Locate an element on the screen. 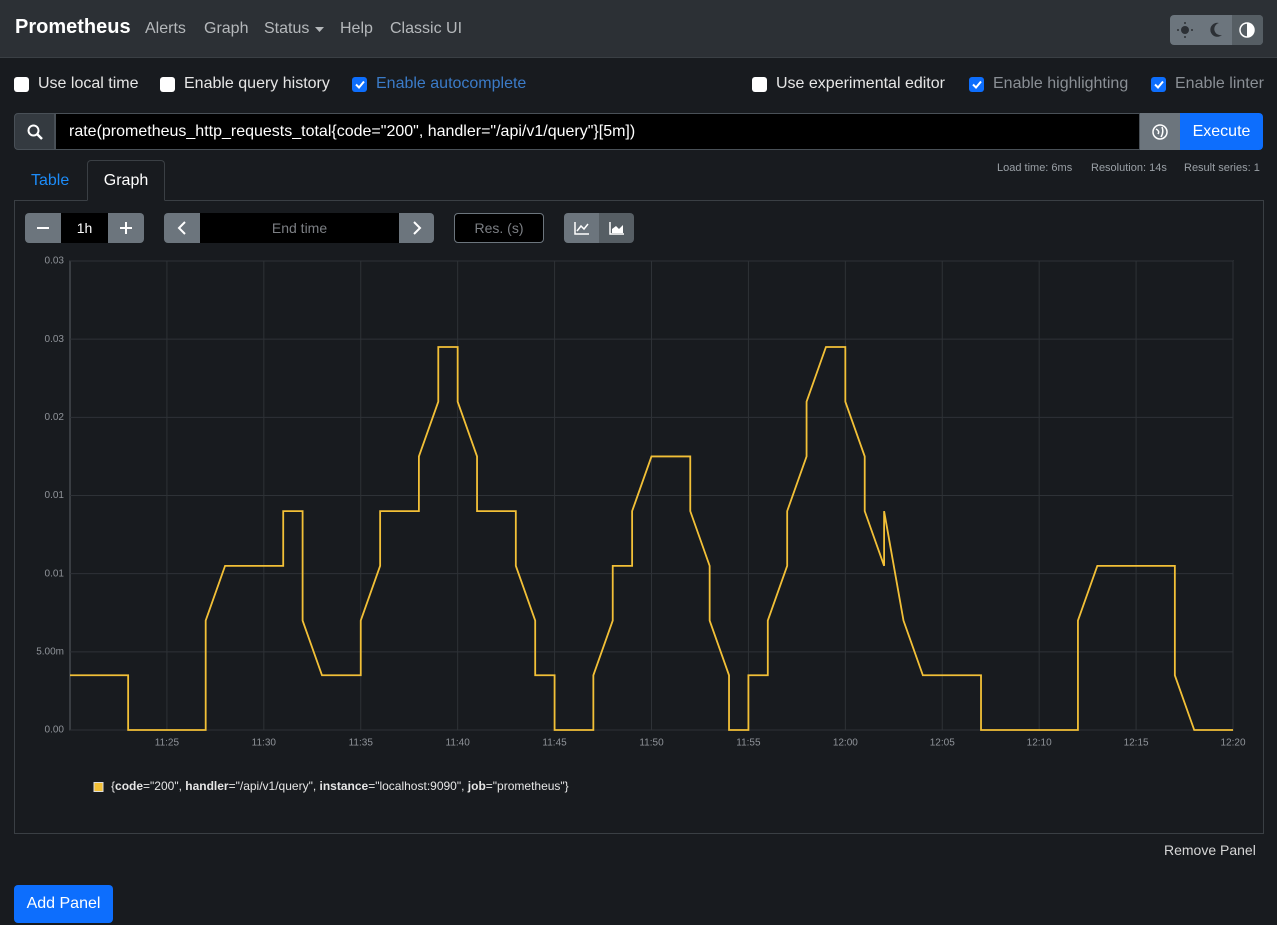 Image resolution: width=1277 pixels, height=925 pixels. range-input: 1h is located at coordinates (84, 228).